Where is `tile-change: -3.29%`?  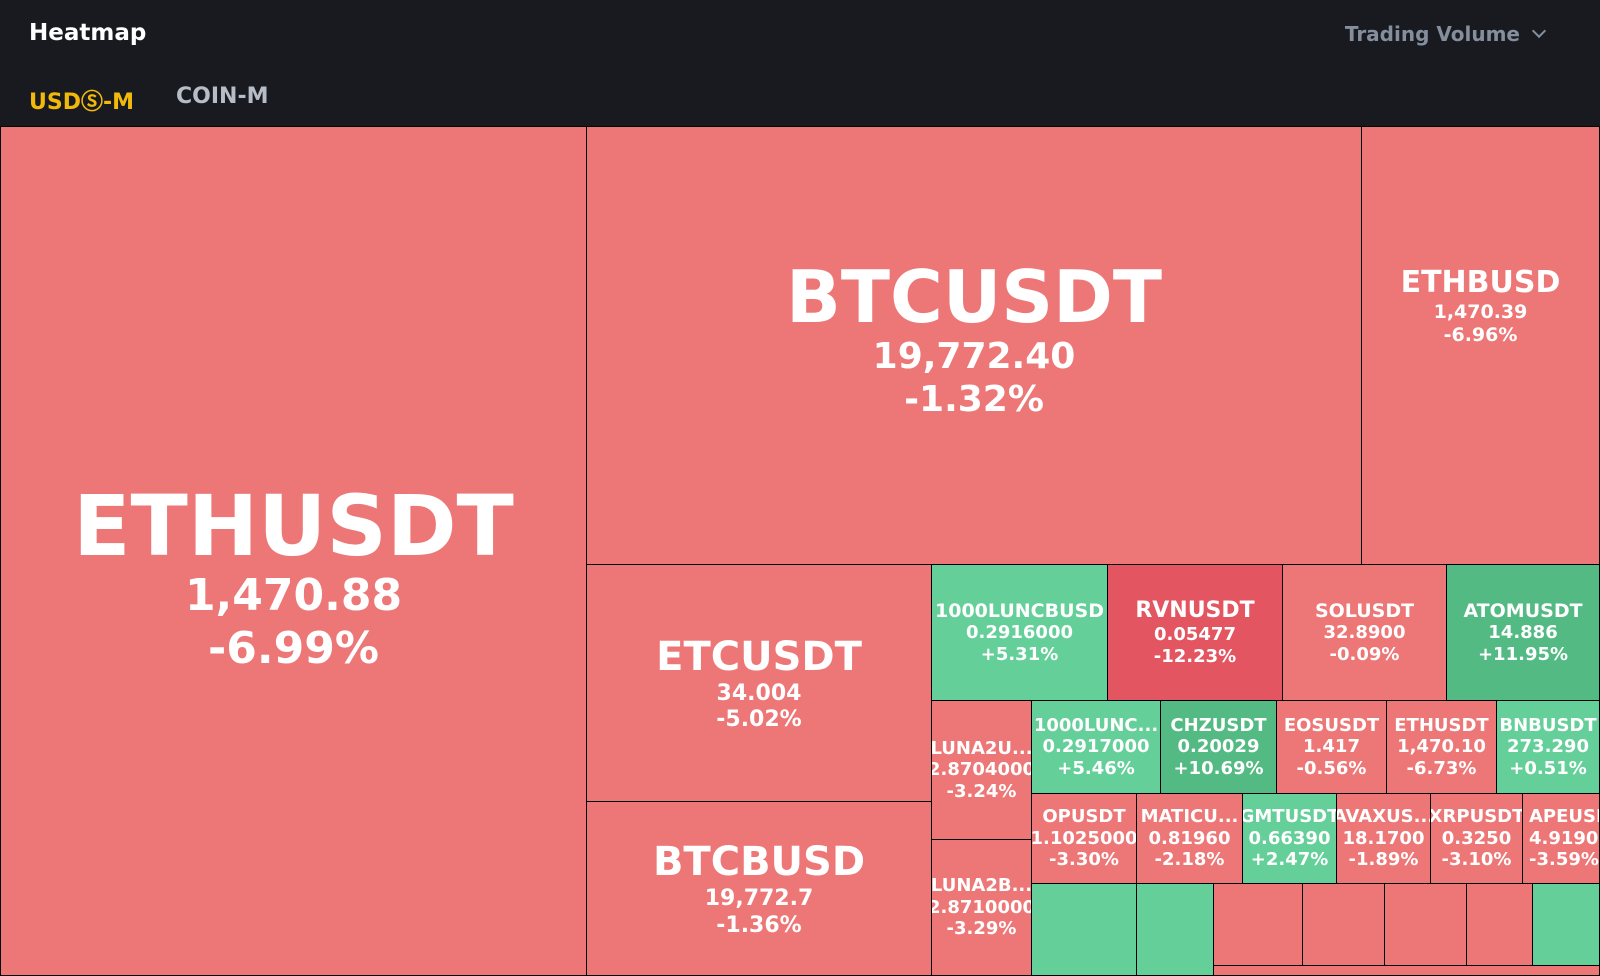
tile-change: -3.29% is located at coordinates (981, 929).